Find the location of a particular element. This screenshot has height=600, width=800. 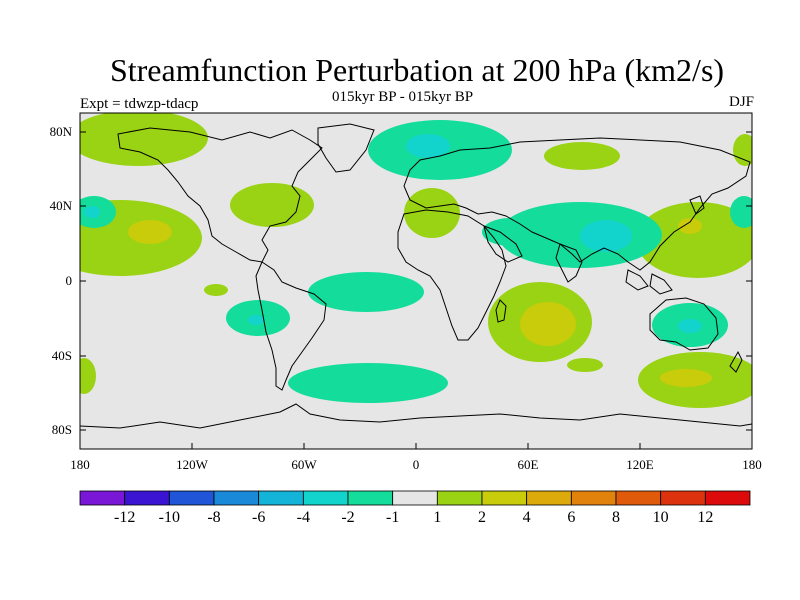

fill-neg2-australia is located at coordinates (690, 326).